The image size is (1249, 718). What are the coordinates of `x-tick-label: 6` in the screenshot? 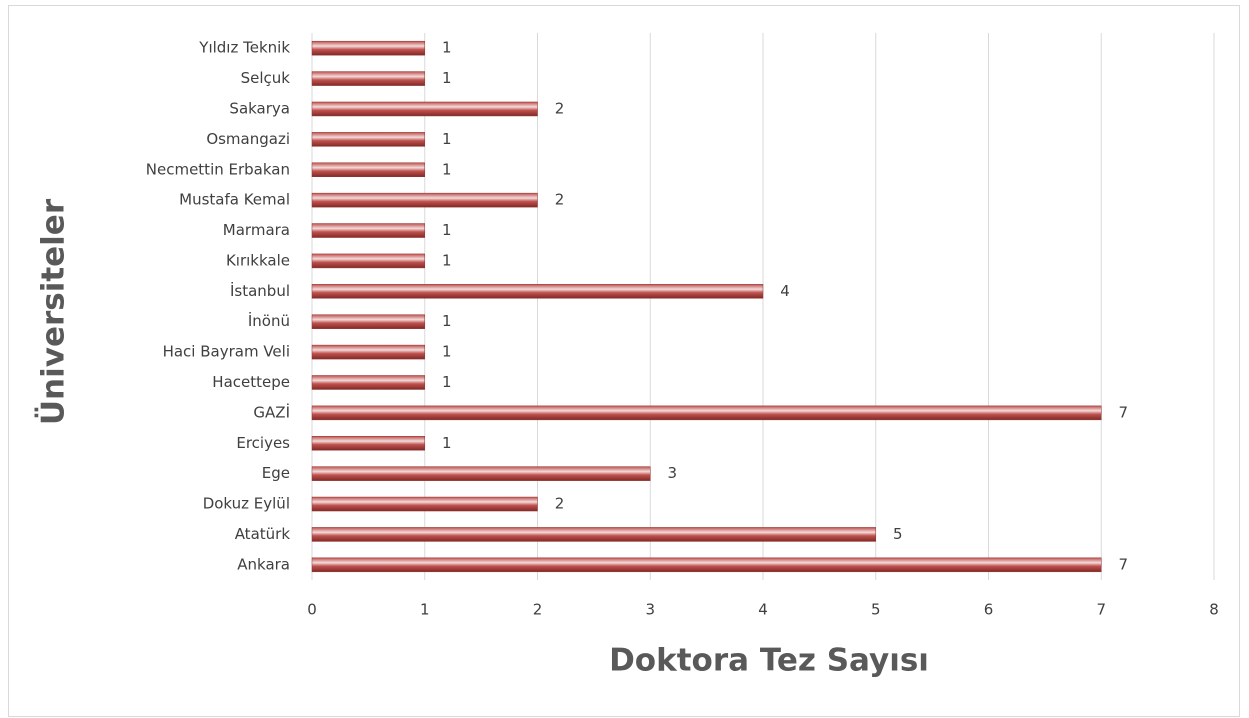 It's located at (989, 610).